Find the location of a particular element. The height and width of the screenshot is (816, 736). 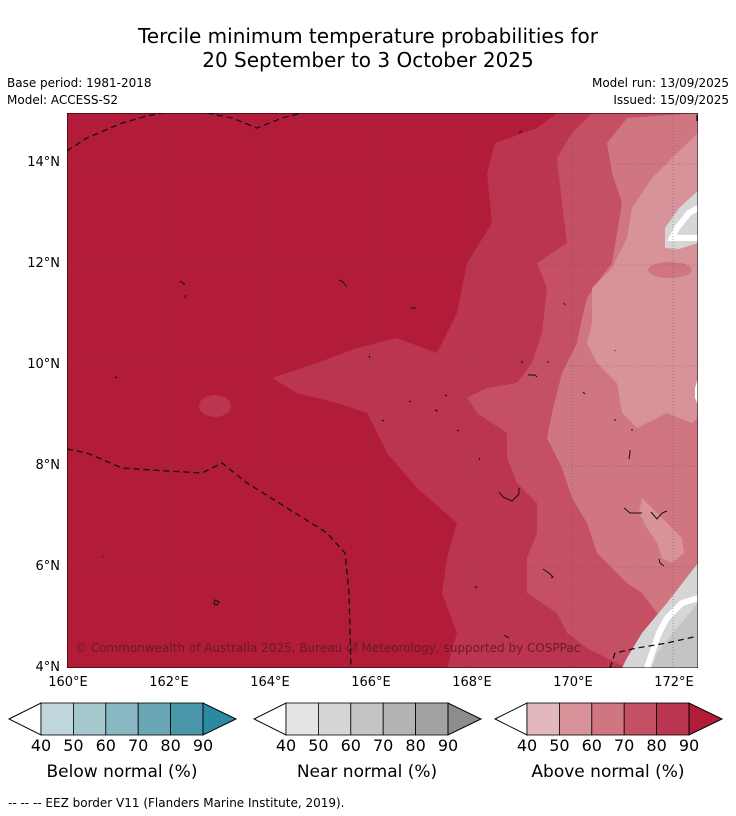

lat-tick-6n: 6°N is located at coordinates (48, 566).